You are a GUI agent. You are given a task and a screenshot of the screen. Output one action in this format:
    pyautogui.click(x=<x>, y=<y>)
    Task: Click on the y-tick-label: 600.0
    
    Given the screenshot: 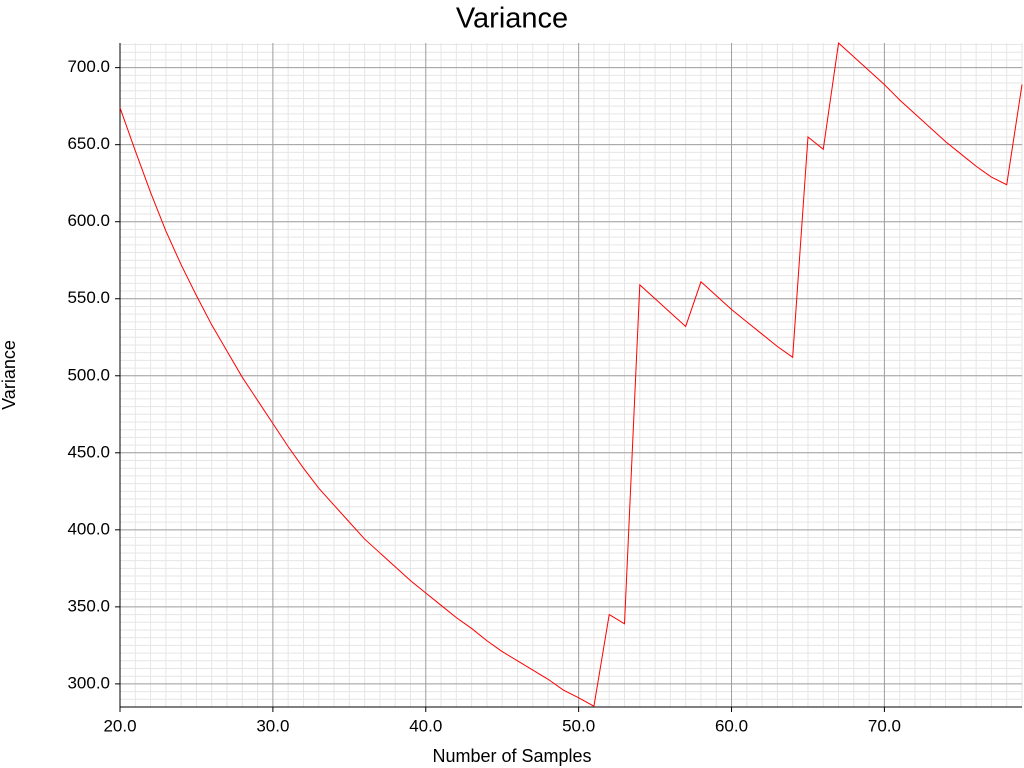 What is the action you would take?
    pyautogui.click(x=88, y=220)
    